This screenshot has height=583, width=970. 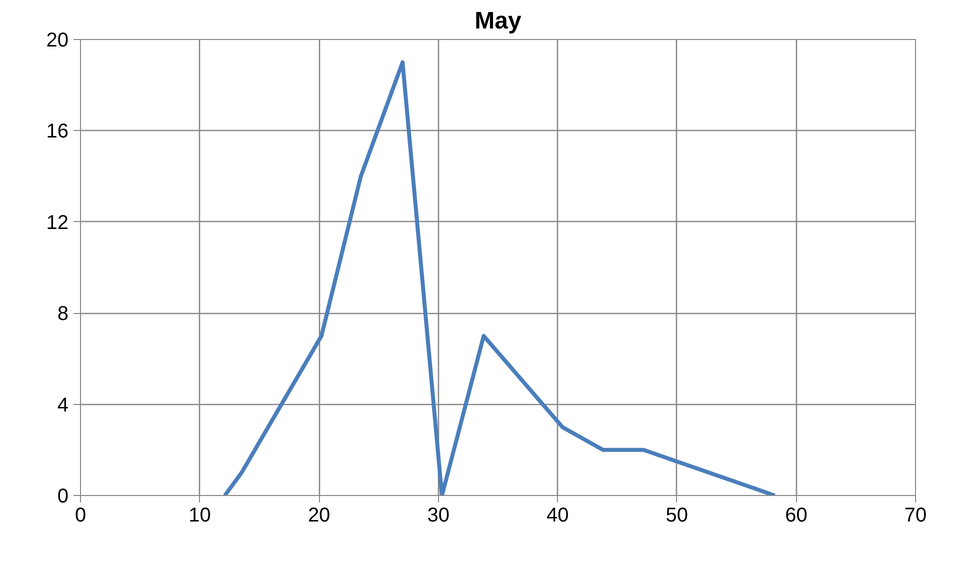 What do you see at coordinates (62, 497) in the screenshot?
I see `y-tick-label: 0` at bounding box center [62, 497].